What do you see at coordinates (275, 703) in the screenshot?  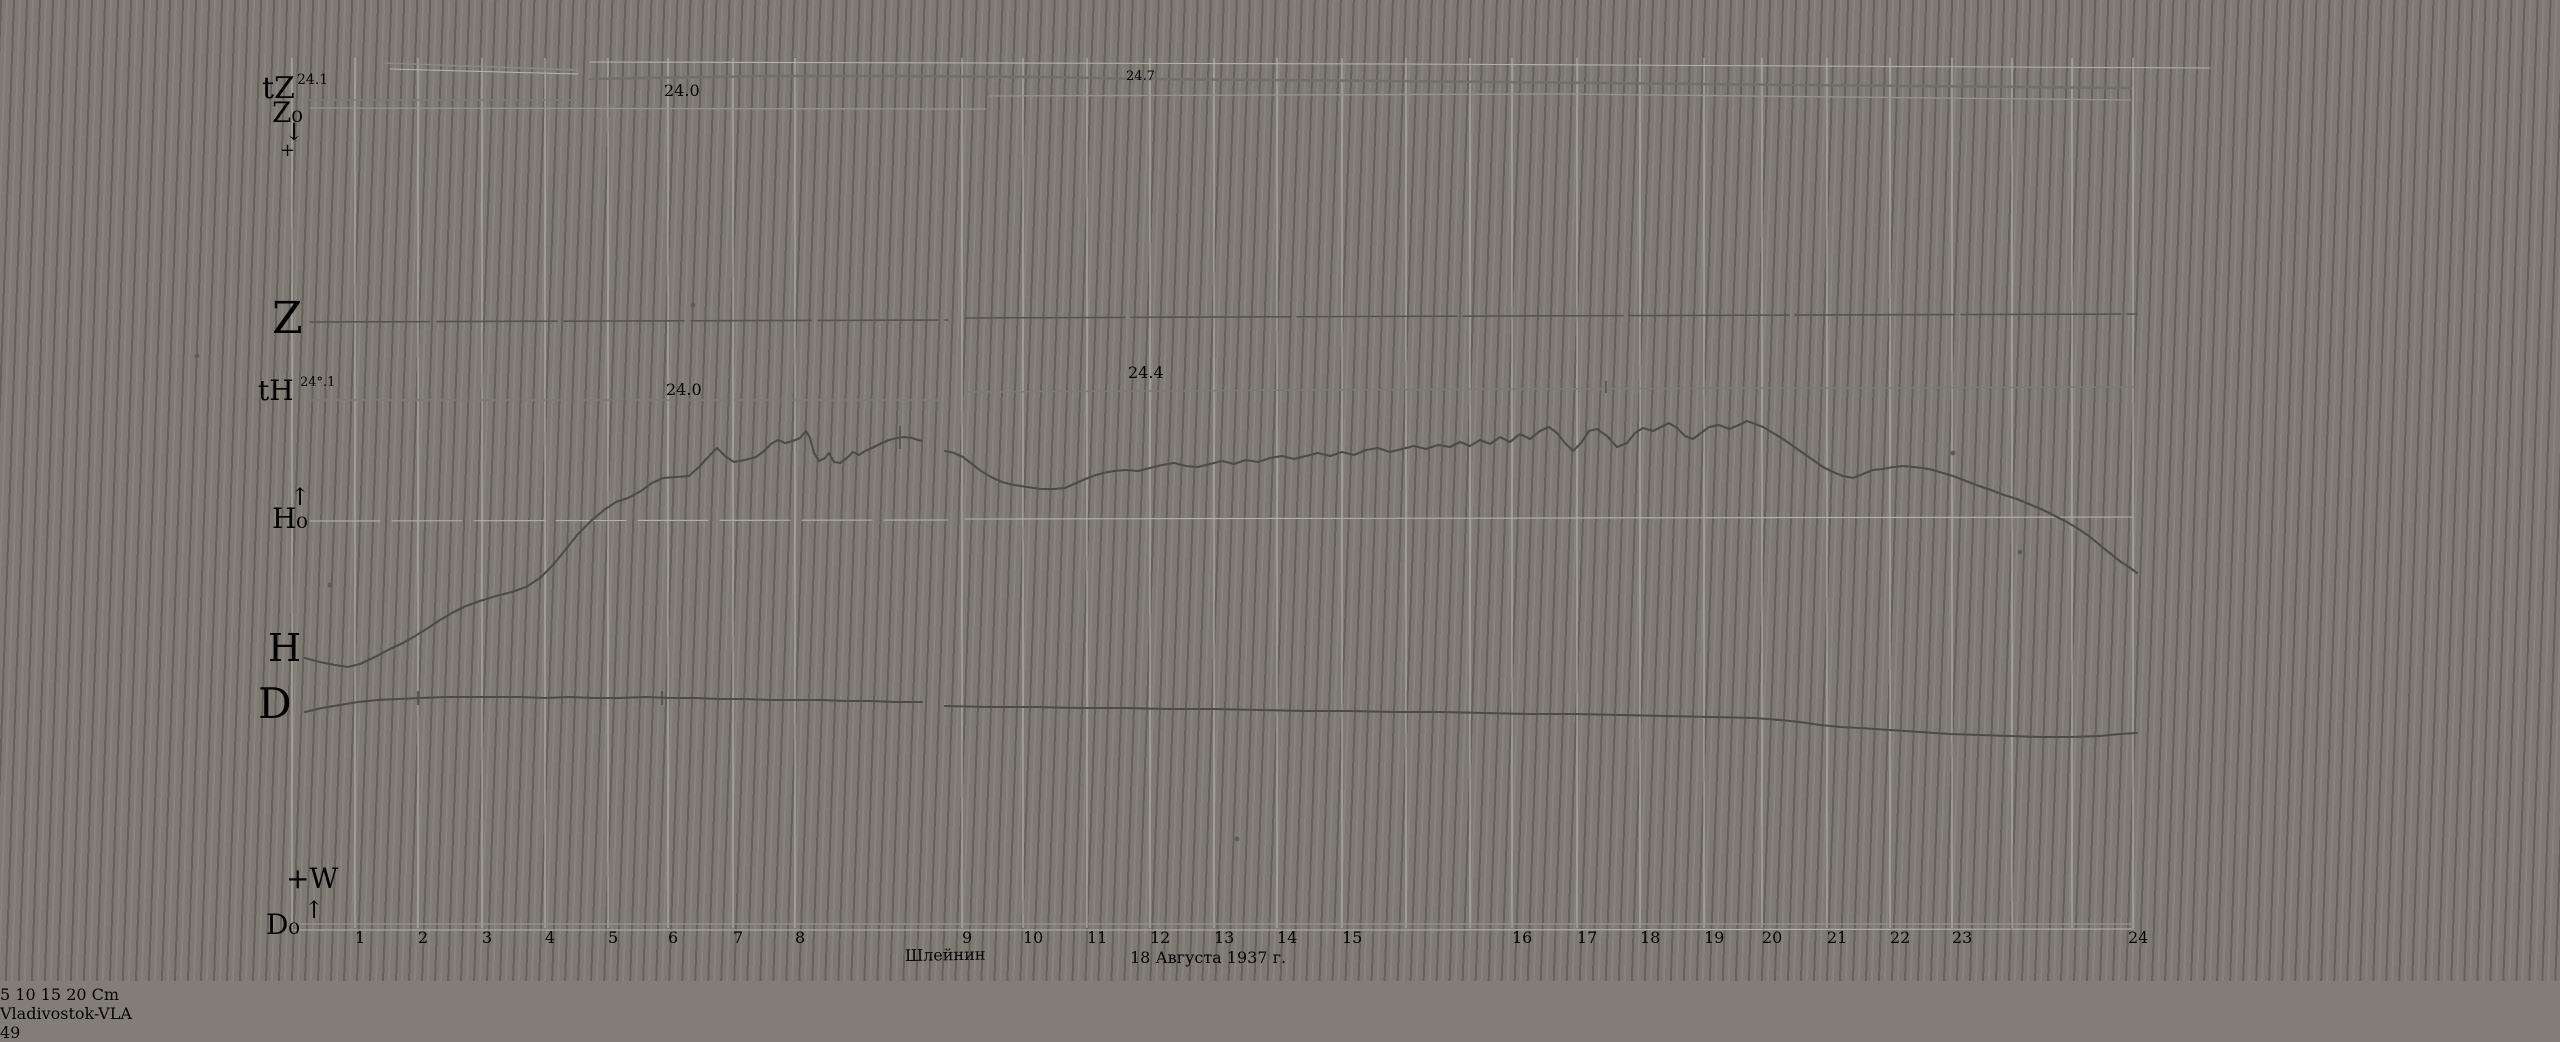 I see `label-D: D` at bounding box center [275, 703].